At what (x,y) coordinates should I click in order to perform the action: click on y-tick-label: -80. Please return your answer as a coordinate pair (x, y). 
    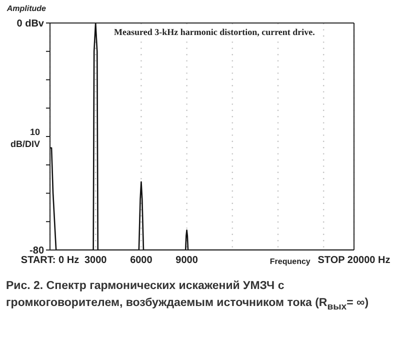
    Looking at the image, I should click on (37, 251).